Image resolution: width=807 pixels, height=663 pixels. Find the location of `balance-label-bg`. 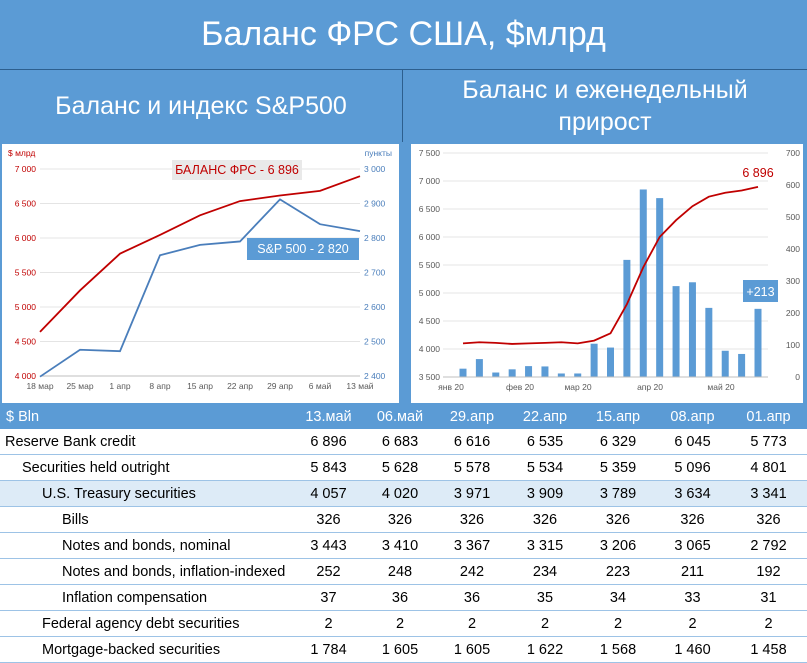

balance-label-bg is located at coordinates (237, 170).